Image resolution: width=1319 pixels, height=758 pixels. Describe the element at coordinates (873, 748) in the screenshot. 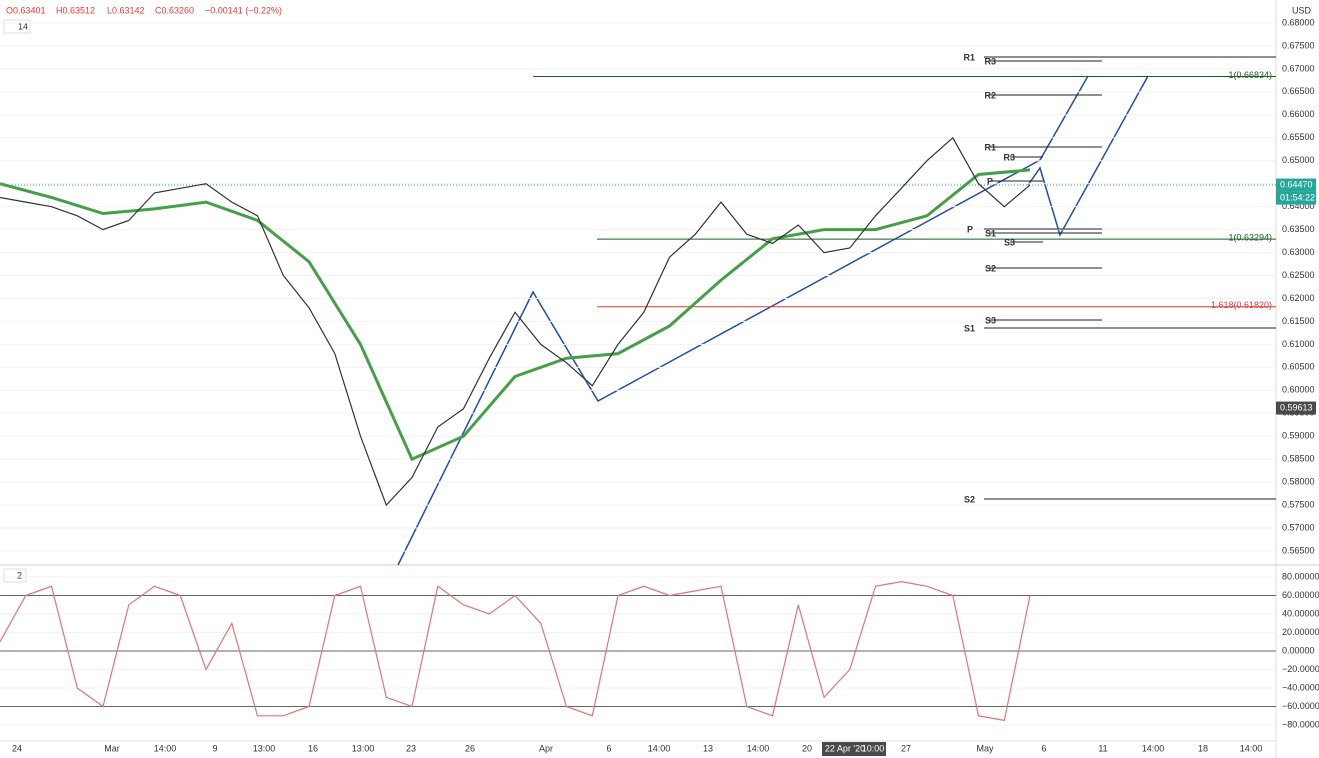

I see `time-label: 10:00` at that location.